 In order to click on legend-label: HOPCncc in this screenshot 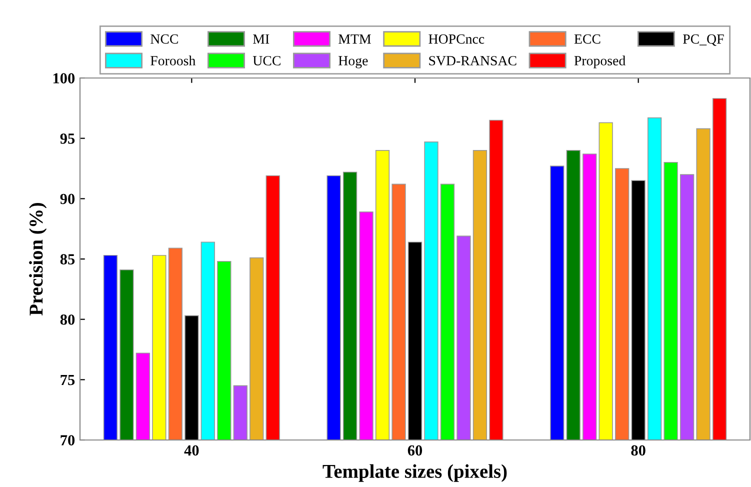, I will do `click(456, 39)`.